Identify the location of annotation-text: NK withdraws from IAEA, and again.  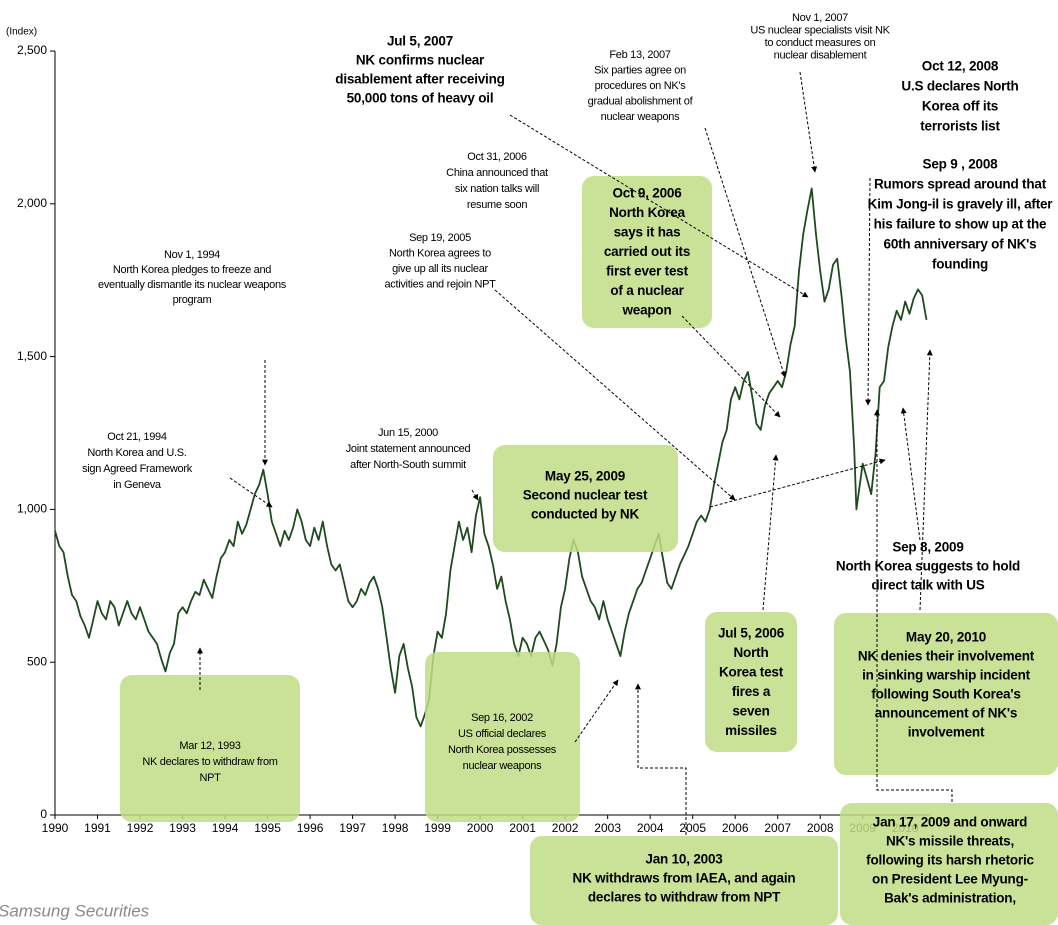
(684, 878).